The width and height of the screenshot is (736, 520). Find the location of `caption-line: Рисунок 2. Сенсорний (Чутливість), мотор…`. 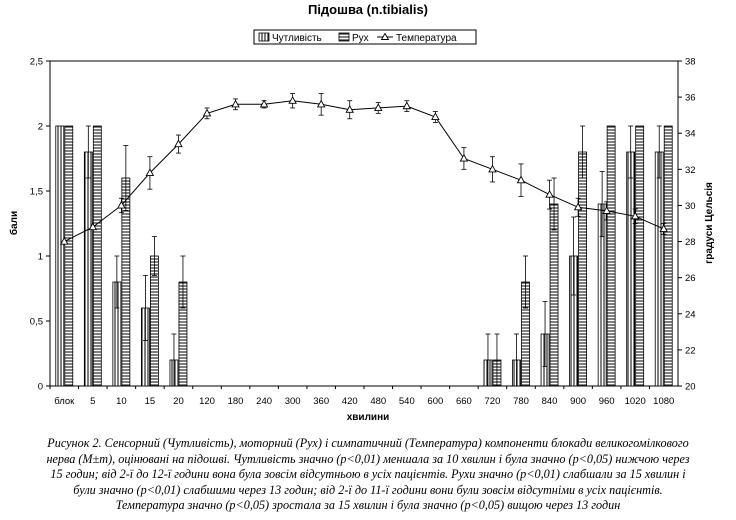

caption-line: Рисунок 2. Сенсорний (Чутливість), мотор… is located at coordinates (368, 443).